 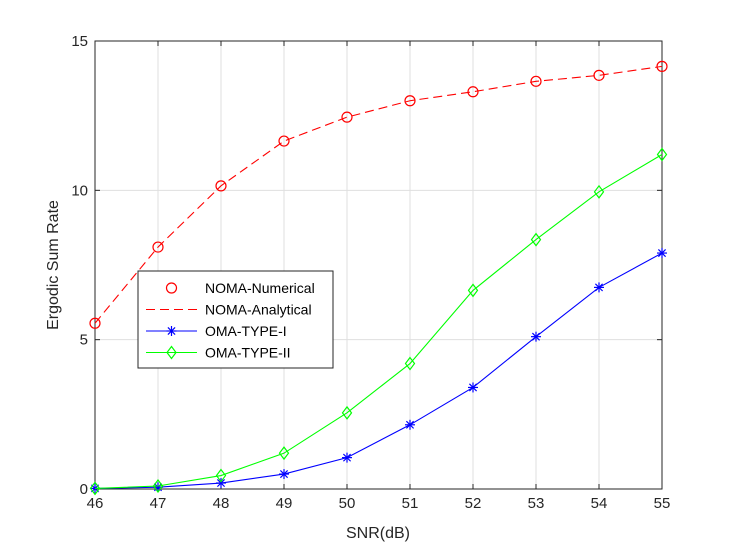 What do you see at coordinates (599, 503) in the screenshot?
I see `x-tick-label: 54` at bounding box center [599, 503].